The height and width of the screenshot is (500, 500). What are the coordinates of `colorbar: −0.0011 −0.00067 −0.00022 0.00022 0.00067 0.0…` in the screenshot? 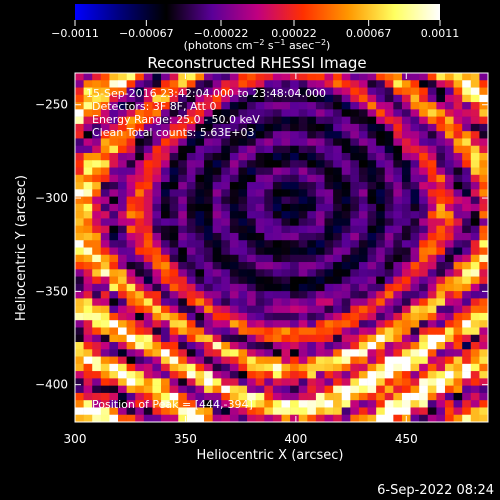 It's located at (255, 28).